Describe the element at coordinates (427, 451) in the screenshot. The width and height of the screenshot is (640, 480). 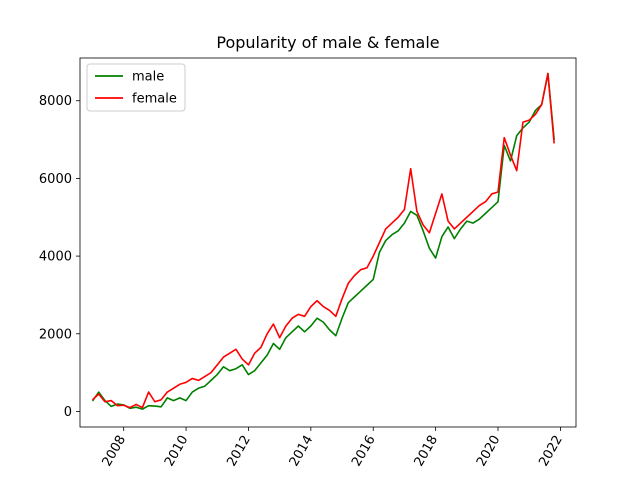
I see `x-tick-label: 2018` at that location.